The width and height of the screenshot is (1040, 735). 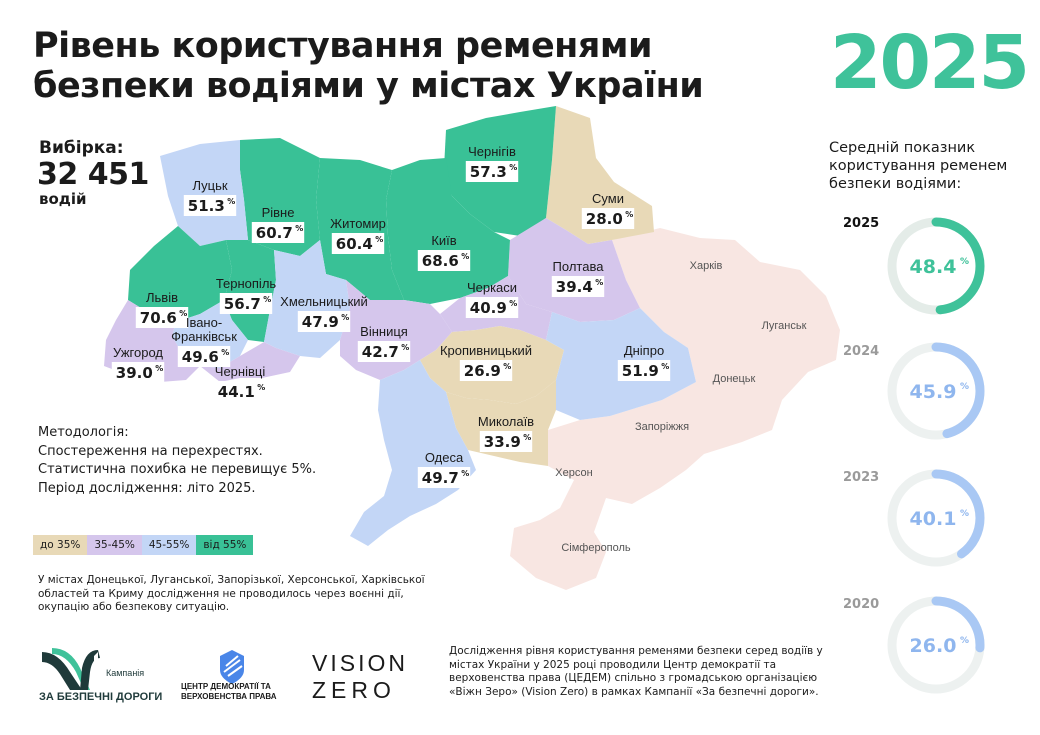 What do you see at coordinates (162, 297) in the screenshot?
I see `city-name: Львів` at bounding box center [162, 297].